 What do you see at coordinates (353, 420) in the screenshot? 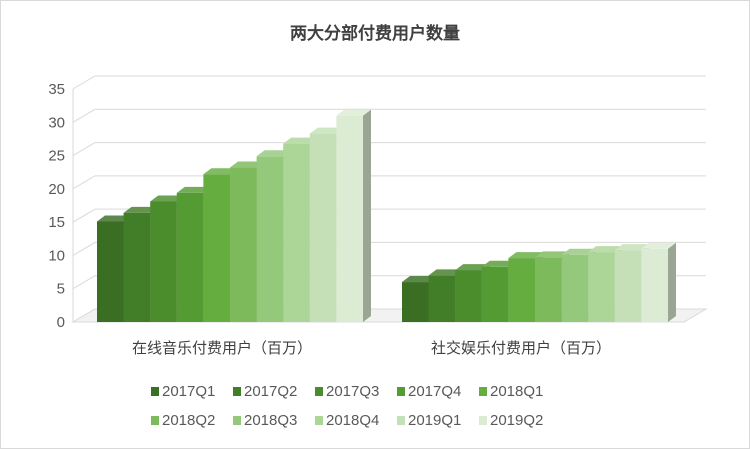
I see `legend-label: 2018Q4` at bounding box center [353, 420].